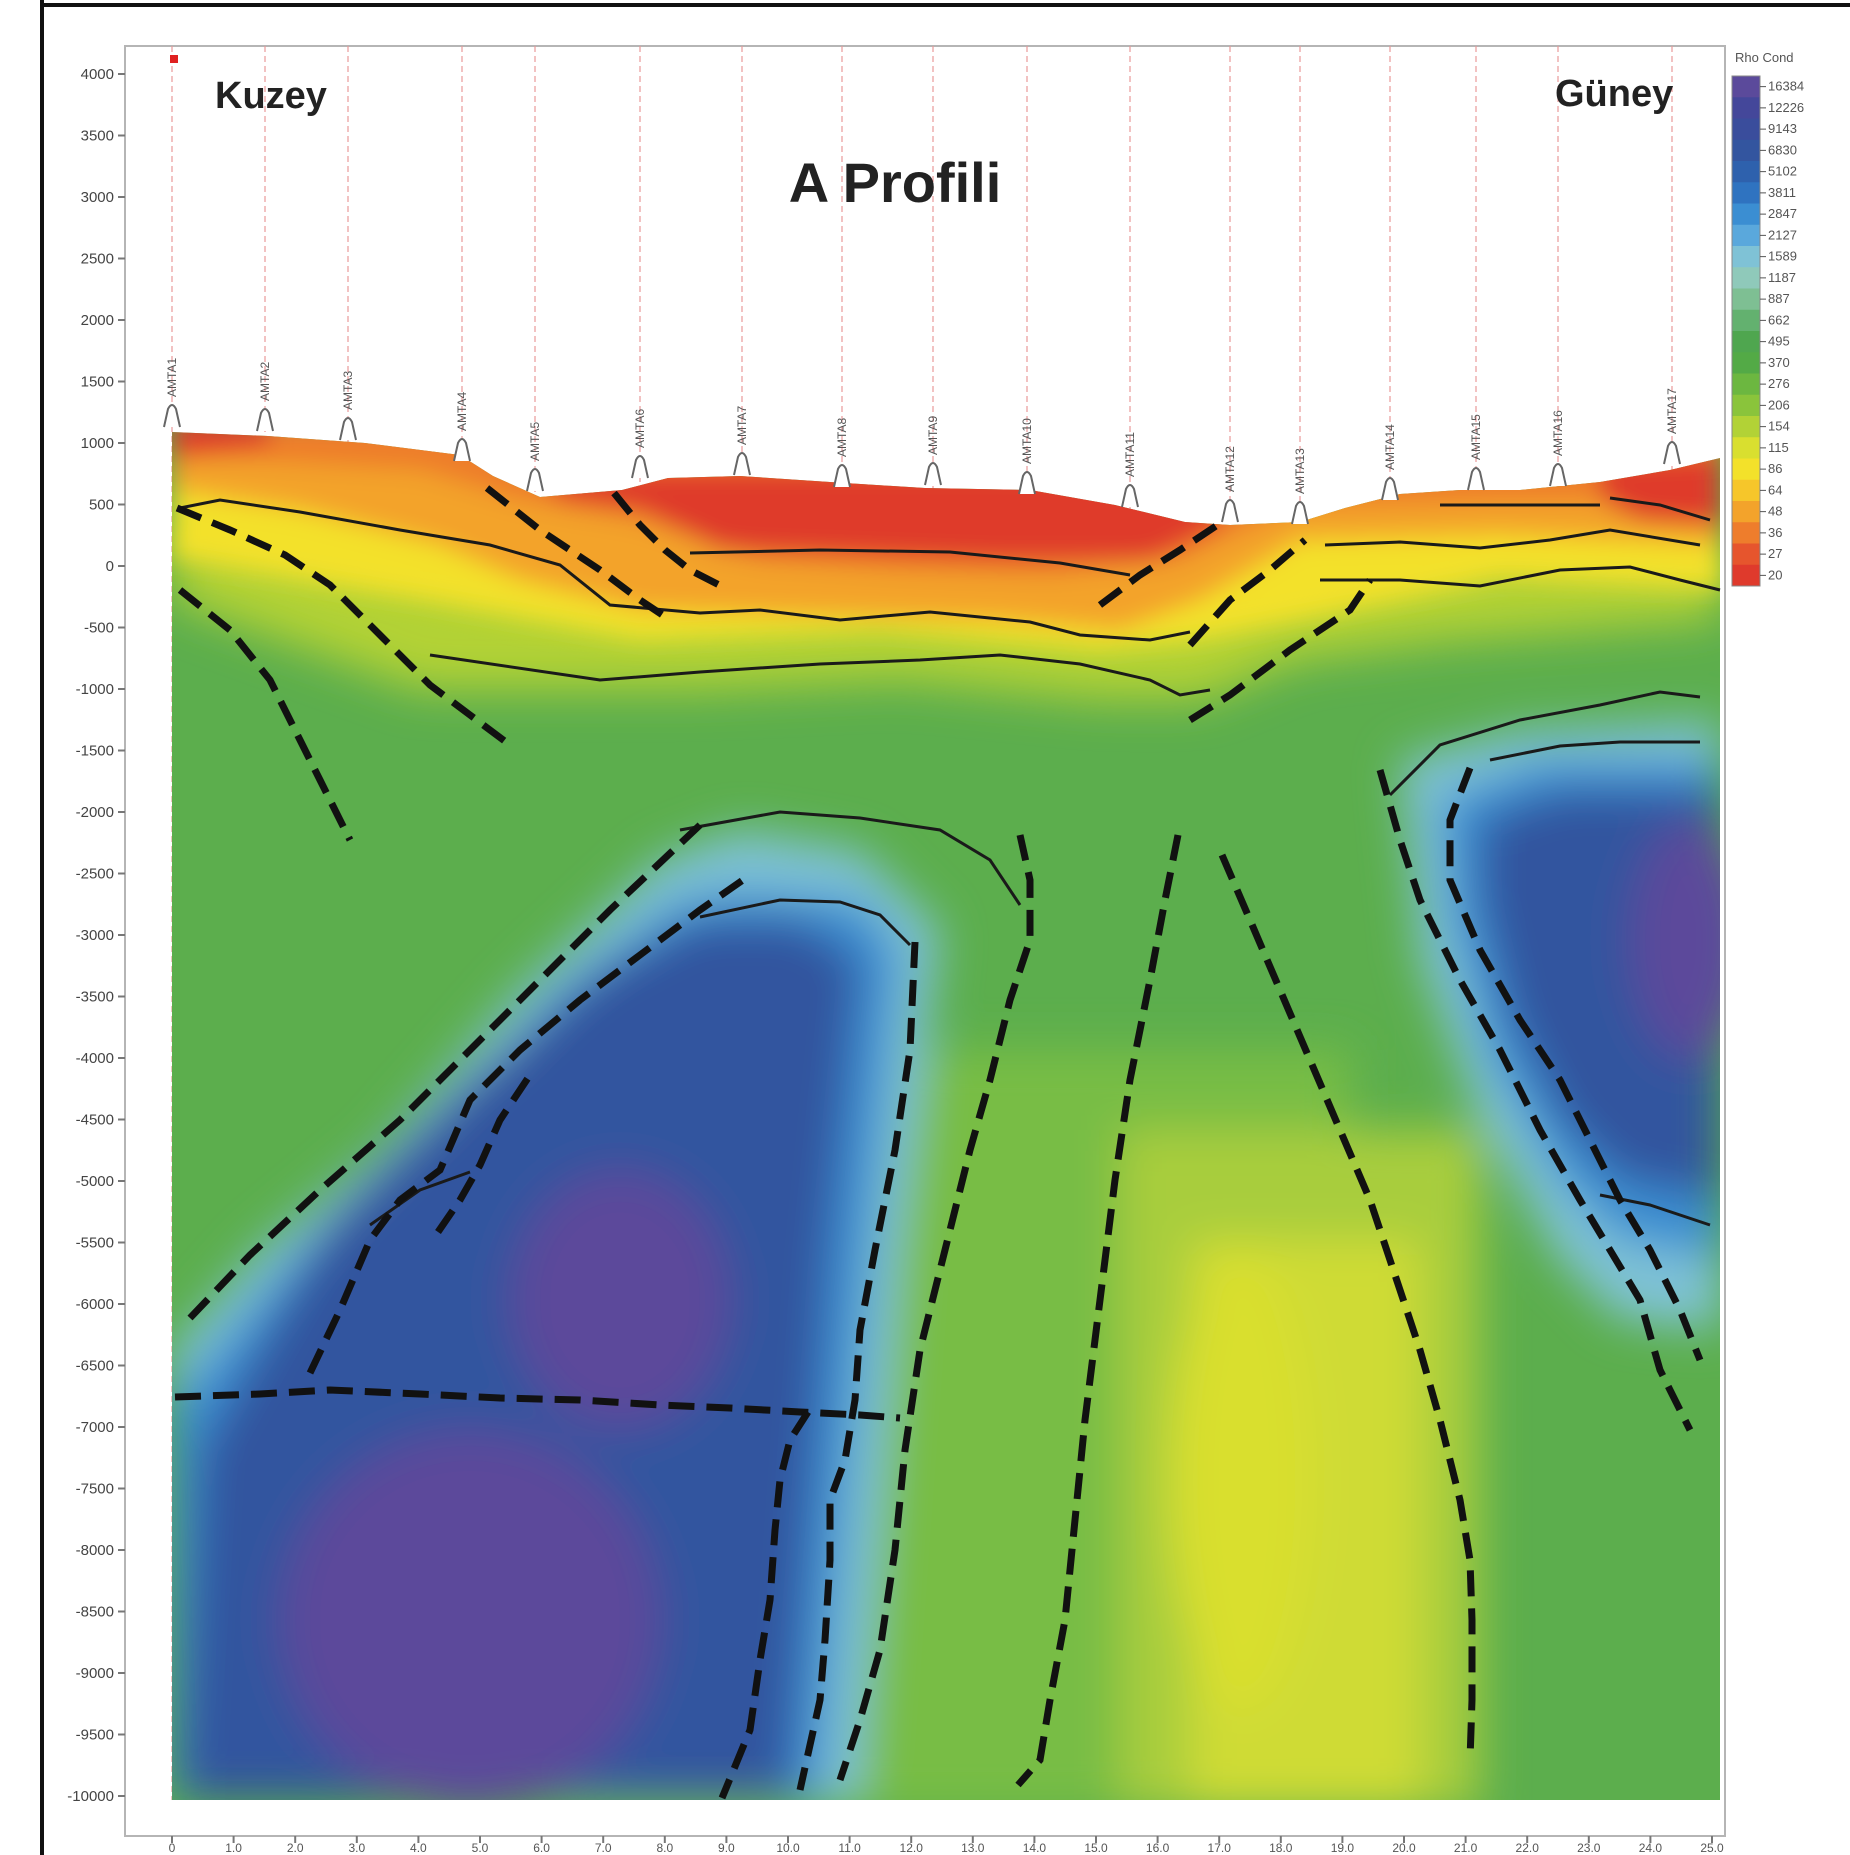 The image size is (1850, 1855). Describe the element at coordinates (664, 1848) in the screenshot. I see `x-tick-label: 8.0` at that location.